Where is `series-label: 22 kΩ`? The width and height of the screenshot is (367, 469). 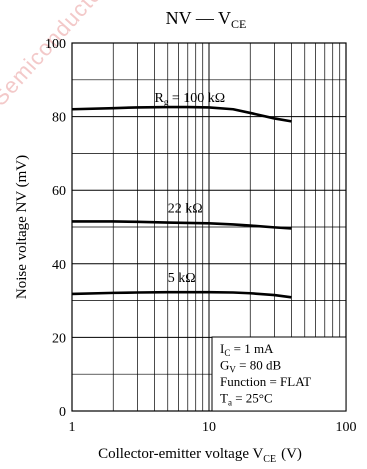
series-label: 22 kΩ is located at coordinates (185, 208).